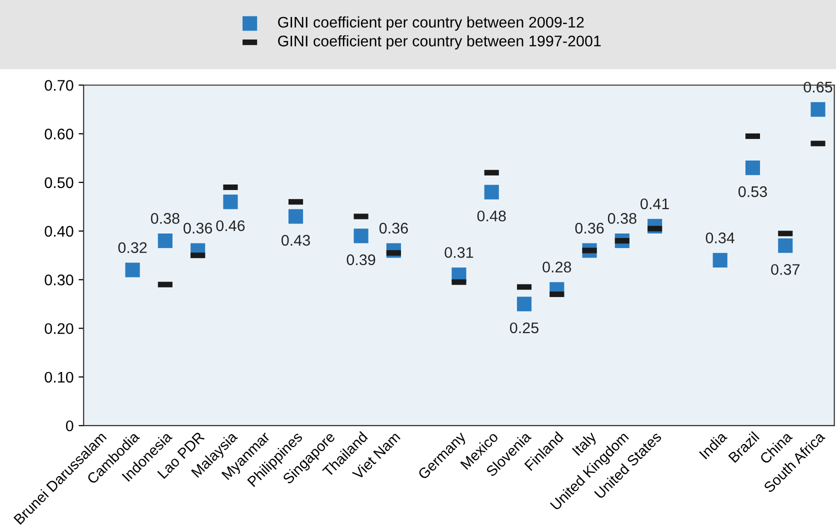 Image resolution: width=836 pixels, height=532 pixels. Describe the element at coordinates (230, 226) in the screenshot. I see `data-label: 0.46` at that location.